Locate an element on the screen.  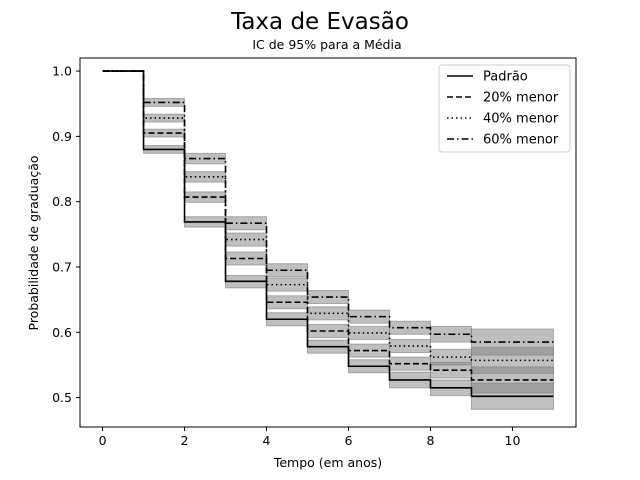
x-tick-label: 6 is located at coordinates (349, 440).